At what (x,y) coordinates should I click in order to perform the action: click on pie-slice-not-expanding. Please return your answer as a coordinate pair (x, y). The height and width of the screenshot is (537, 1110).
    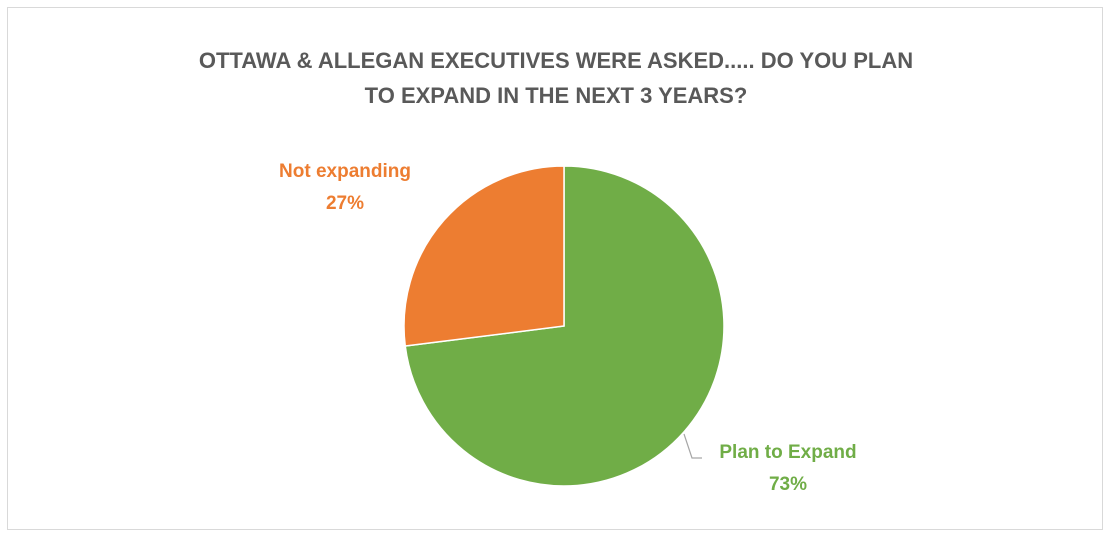
    Looking at the image, I should click on (484, 256).